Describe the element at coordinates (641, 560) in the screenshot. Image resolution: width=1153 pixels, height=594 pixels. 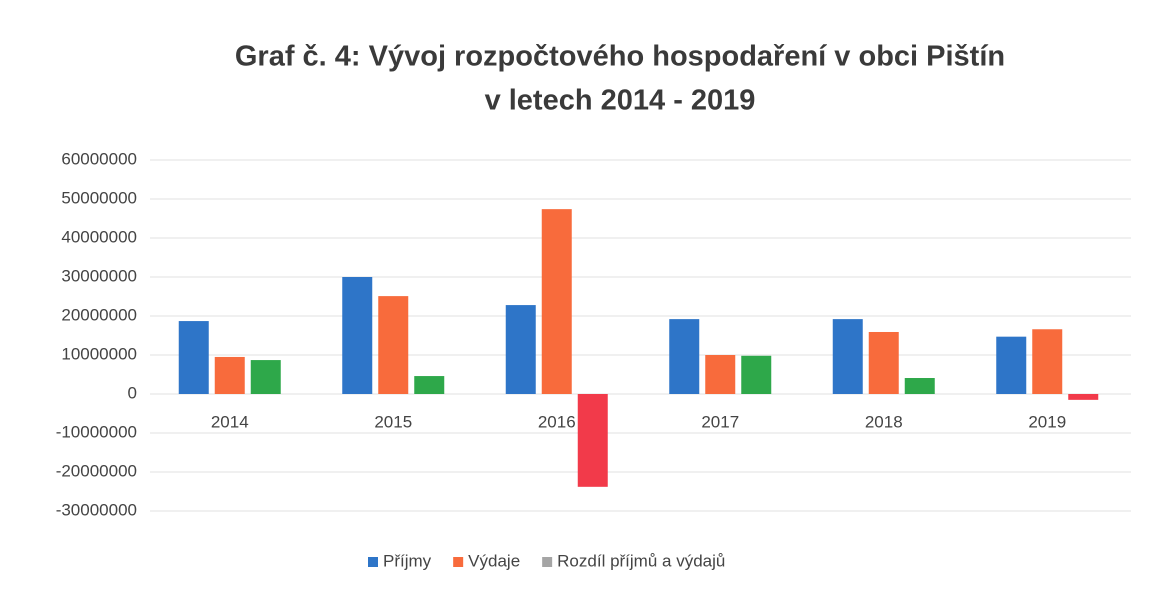
I see `legend-label: Rozdíl příjmů a výdajů` at that location.